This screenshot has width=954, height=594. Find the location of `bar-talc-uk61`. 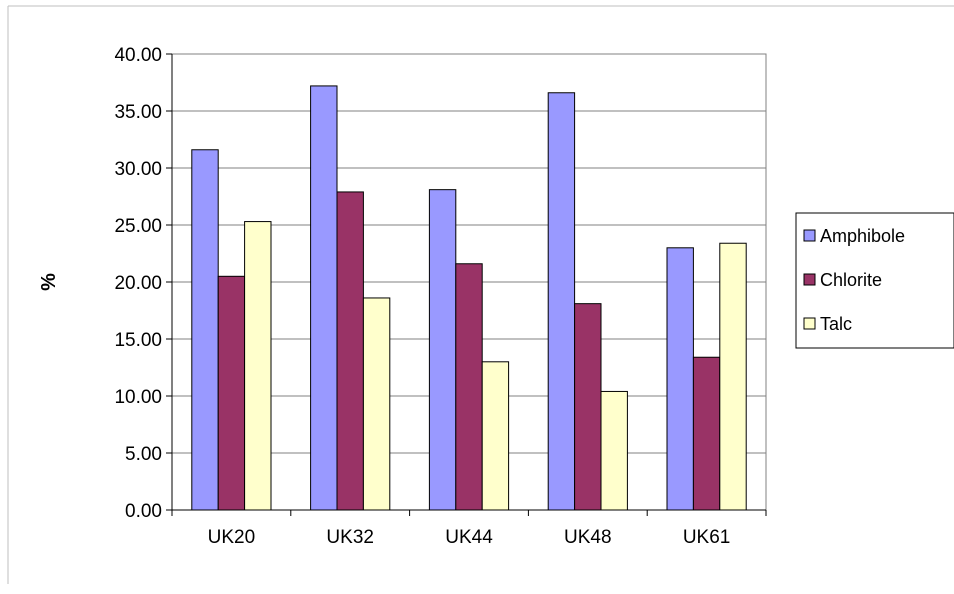

bar-talc-uk61 is located at coordinates (733, 376).